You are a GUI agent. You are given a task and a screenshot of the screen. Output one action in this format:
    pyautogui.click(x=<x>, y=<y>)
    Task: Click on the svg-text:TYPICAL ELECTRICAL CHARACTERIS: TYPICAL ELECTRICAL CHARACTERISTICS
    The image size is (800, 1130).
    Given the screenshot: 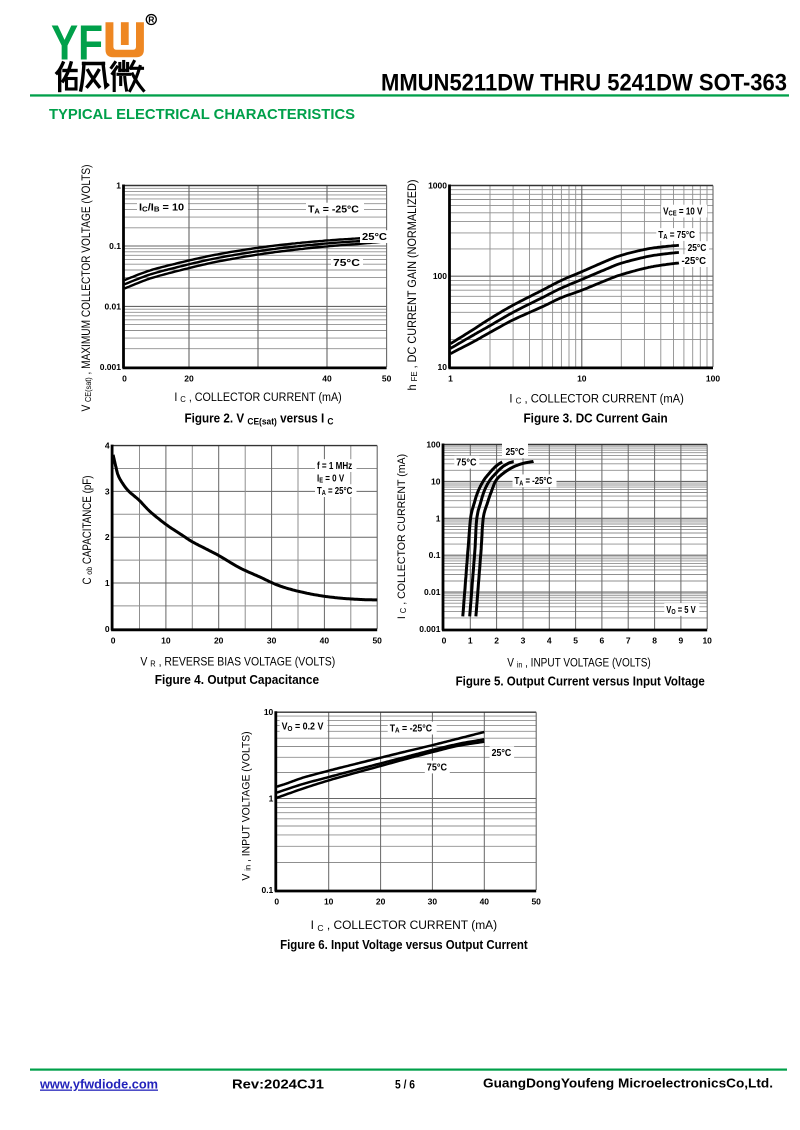 What is the action you would take?
    pyautogui.click(x=202, y=114)
    